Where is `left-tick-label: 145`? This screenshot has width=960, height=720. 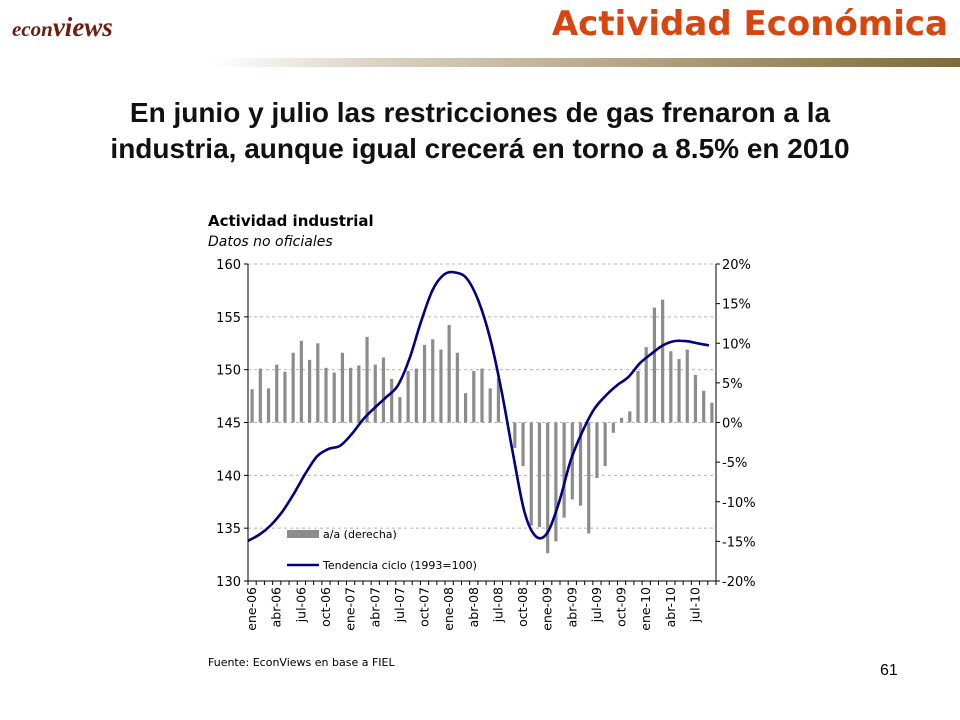 left-tick-label: 145 is located at coordinates (228, 424).